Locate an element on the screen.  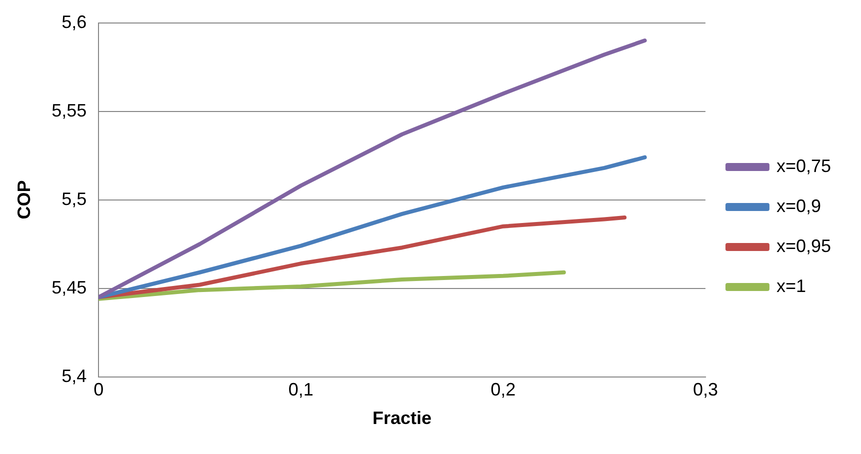
x-tick-label: 0,3 is located at coordinates (705, 390).